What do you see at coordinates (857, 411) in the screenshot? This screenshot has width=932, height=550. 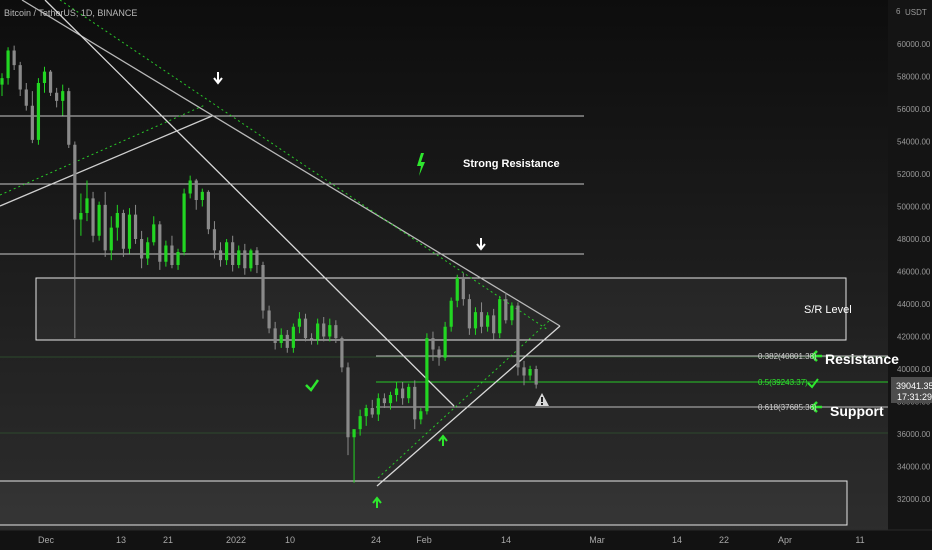 I see `support-label: Support` at bounding box center [857, 411].